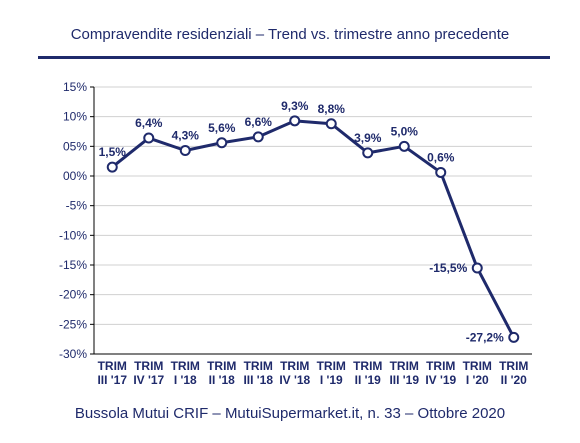 This screenshot has width=580, height=443. What do you see at coordinates (332, 109) in the screenshot?
I see `data-label: 8,8%` at bounding box center [332, 109].